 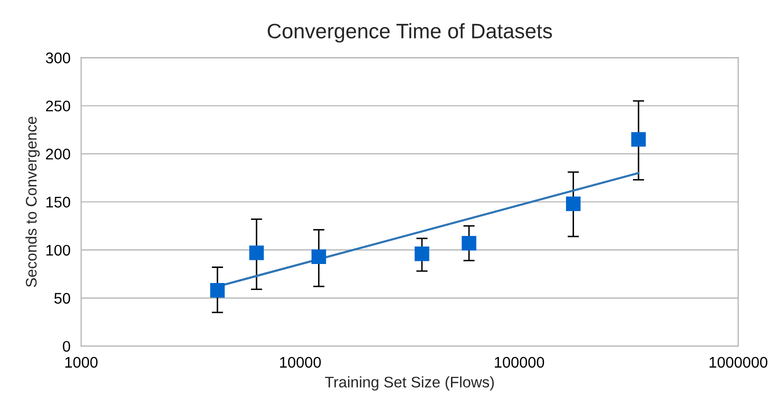 What do you see at coordinates (300, 362) in the screenshot?
I see `x-tick-label: 10000` at bounding box center [300, 362].